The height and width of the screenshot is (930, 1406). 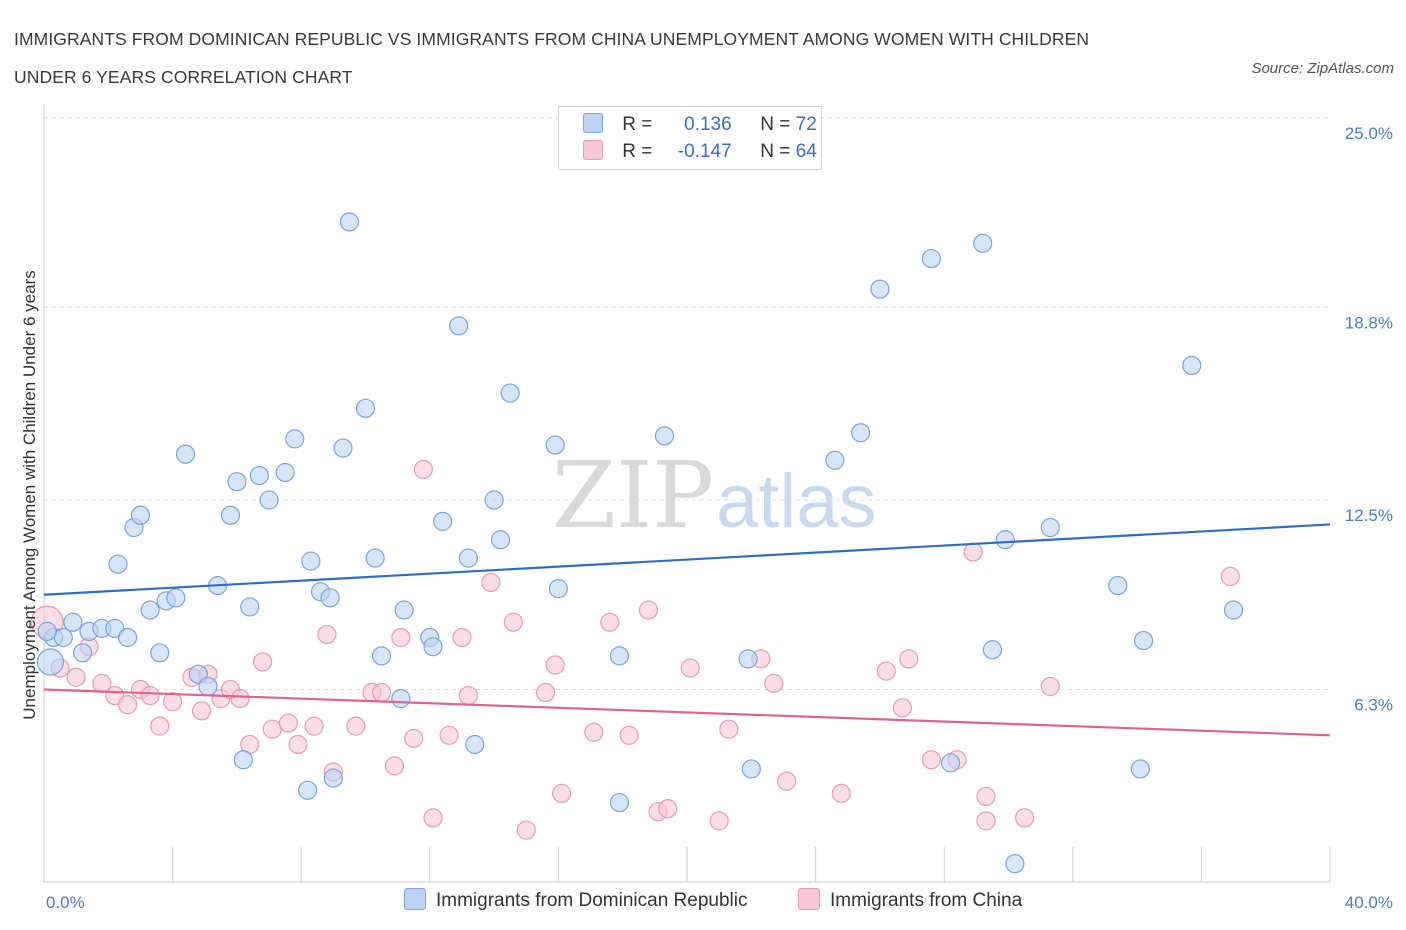 What do you see at coordinates (806, 124) in the screenshot?
I see `legend-n-value-dominican: 72` at bounding box center [806, 124].